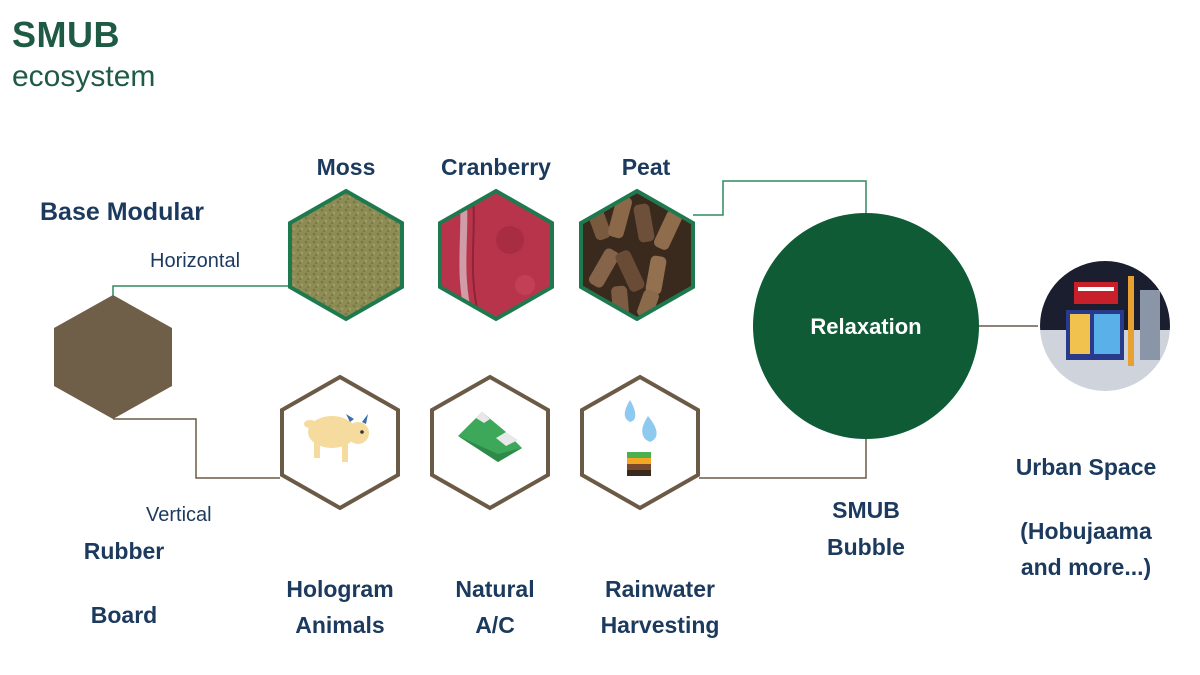 Image resolution: width=1200 pixels, height=675 pixels. Describe the element at coordinates (201, 291) in the screenshot. I see `horizontal-connector` at that location.